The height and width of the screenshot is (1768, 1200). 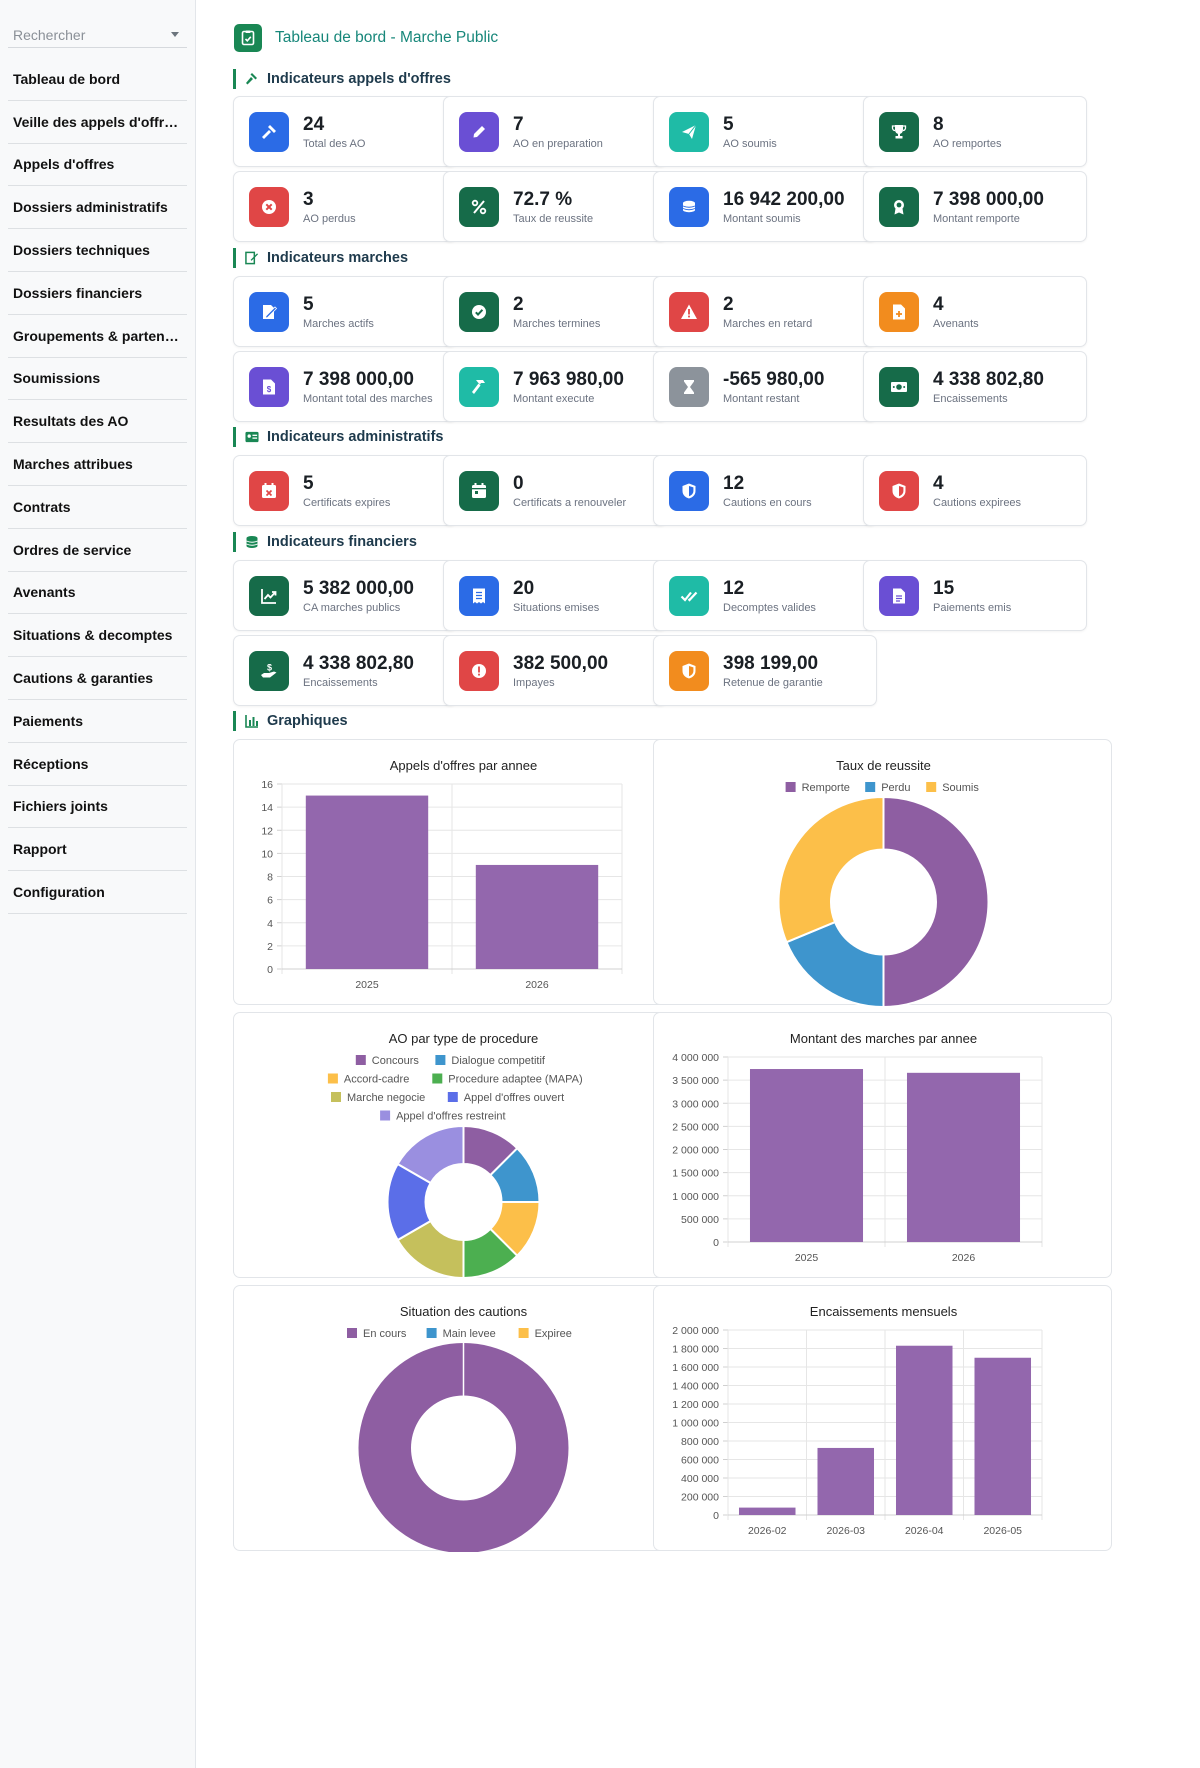 What do you see at coordinates (97, 721) in the screenshot?
I see `sidebar-item-paiements: Paiements` at bounding box center [97, 721].